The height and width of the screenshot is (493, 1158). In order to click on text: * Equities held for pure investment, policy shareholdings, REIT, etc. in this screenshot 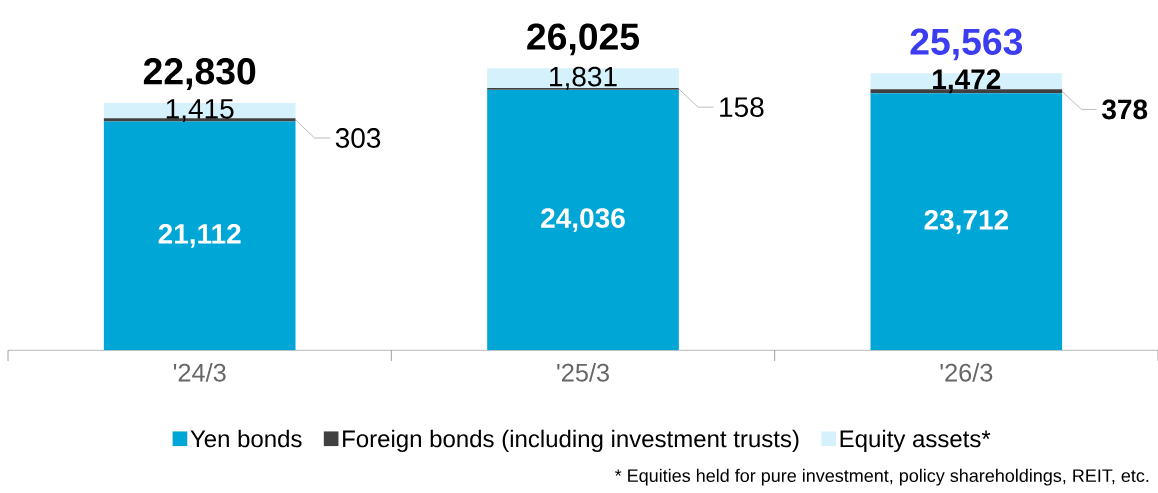, I will do `click(881, 477)`.